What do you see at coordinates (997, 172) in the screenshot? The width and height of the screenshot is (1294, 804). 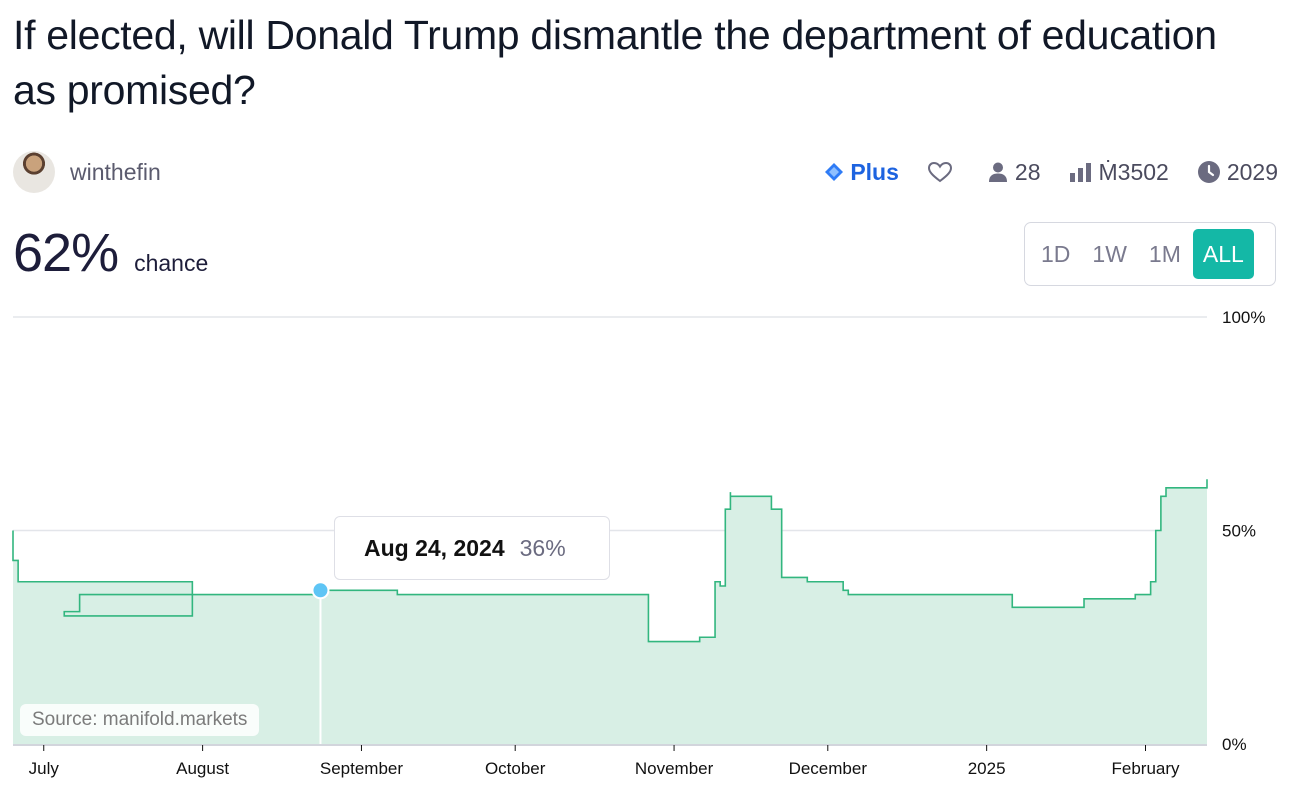 I see `user-icon` at bounding box center [997, 172].